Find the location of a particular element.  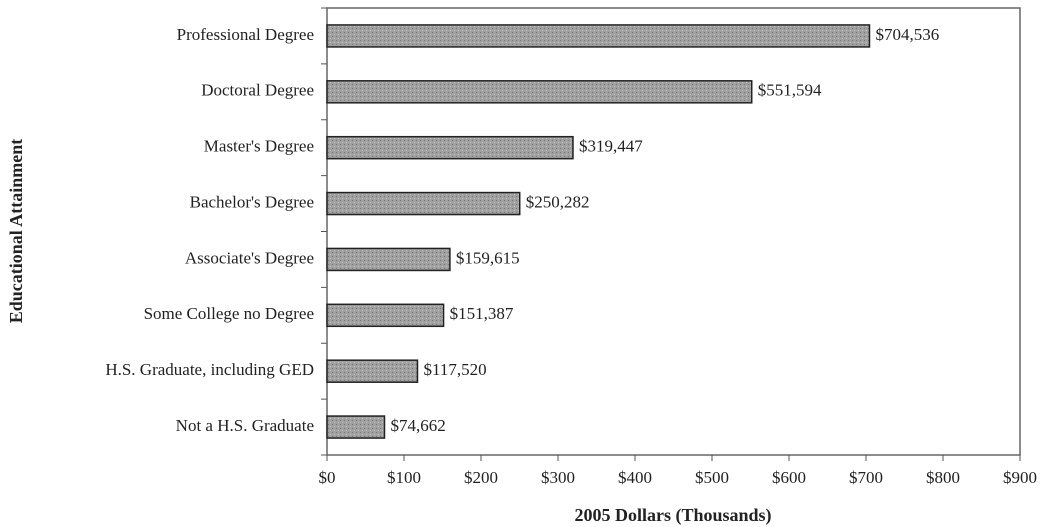

x-tick-label: $200 is located at coordinates (481, 477).